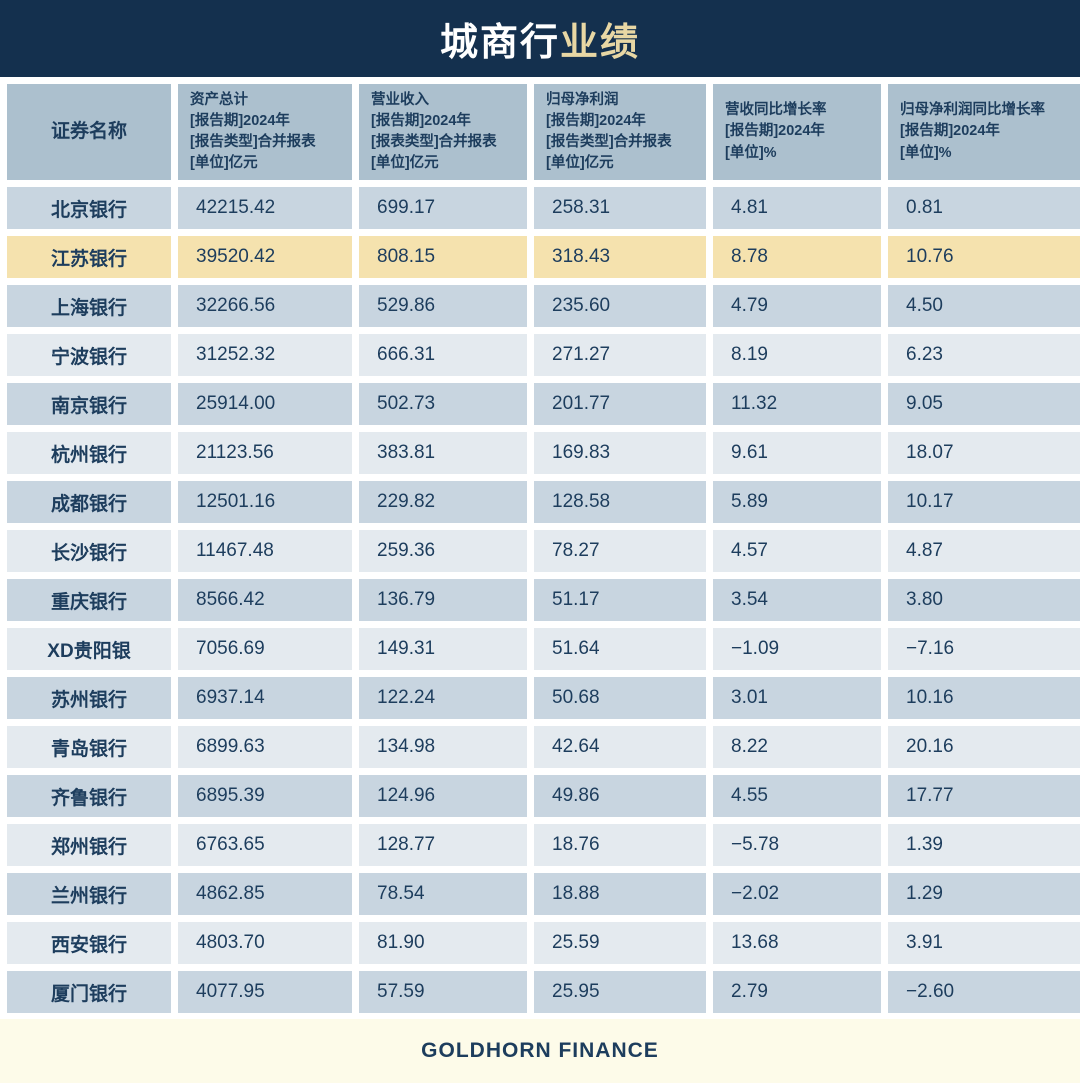  What do you see at coordinates (89, 404) in the screenshot?
I see `bank-name-cell: 南京银行` at bounding box center [89, 404].